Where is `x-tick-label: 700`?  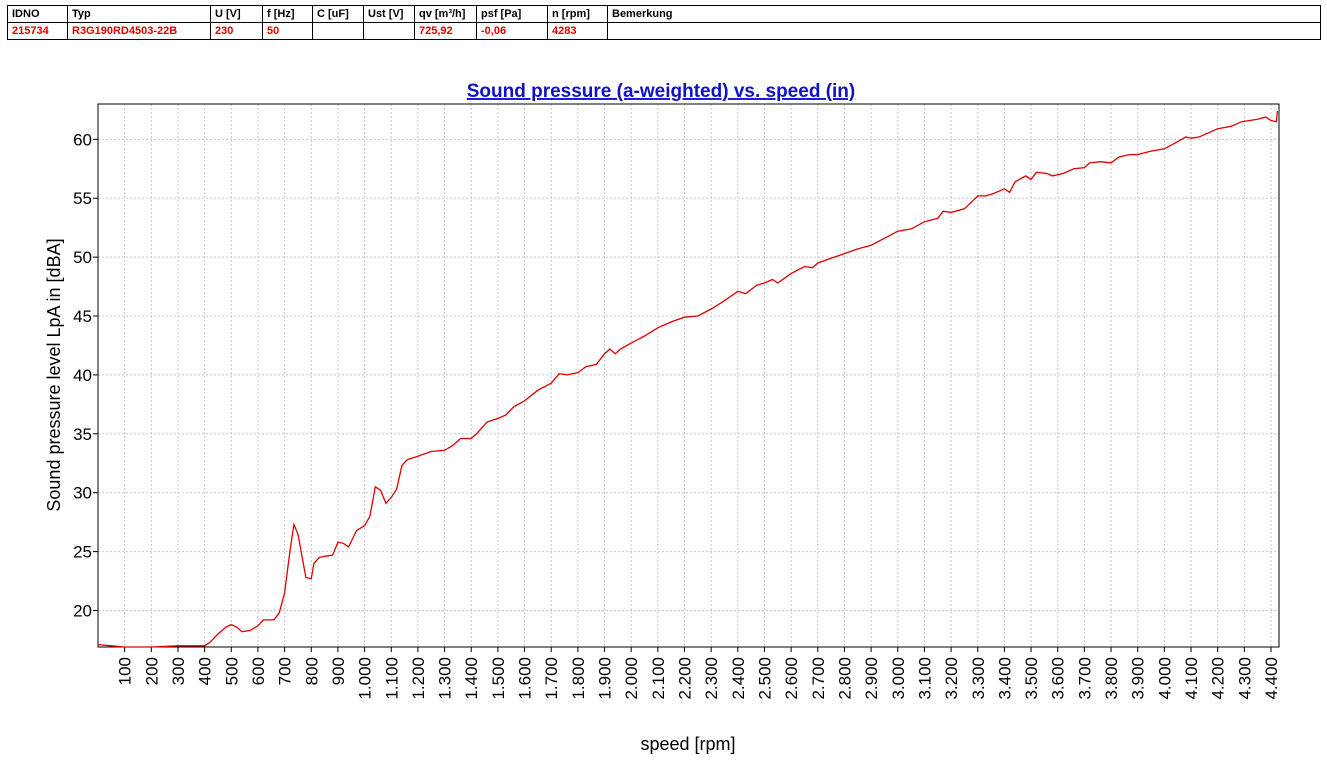 x-tick-label: 700 is located at coordinates (285, 671).